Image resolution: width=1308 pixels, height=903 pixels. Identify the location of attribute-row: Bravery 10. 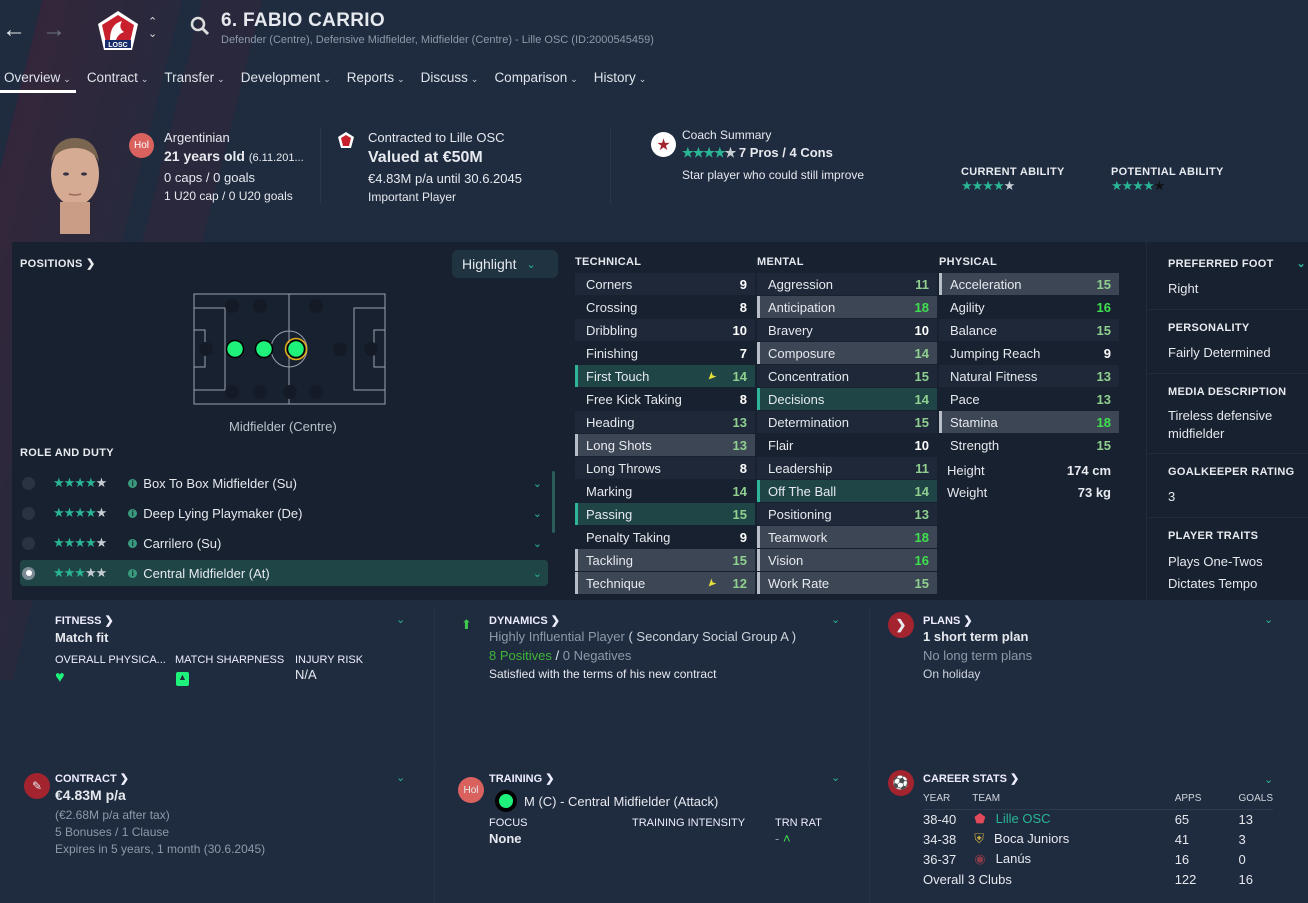
(847, 330).